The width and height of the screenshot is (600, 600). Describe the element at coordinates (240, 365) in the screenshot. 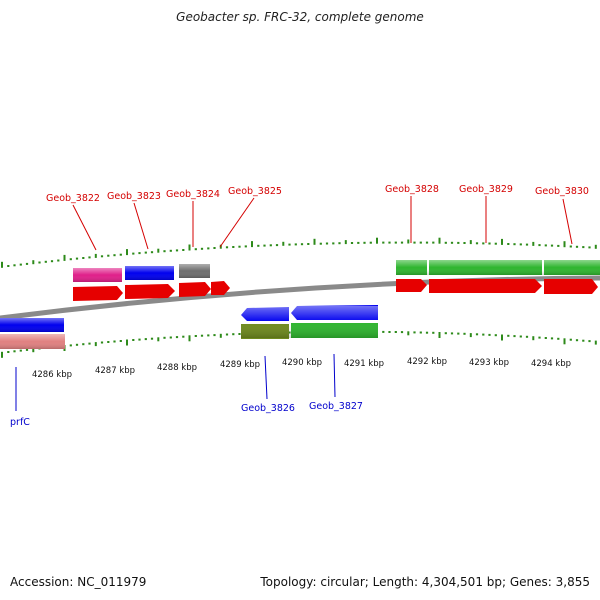

I see `scale-label: 4289 kbp` at that location.